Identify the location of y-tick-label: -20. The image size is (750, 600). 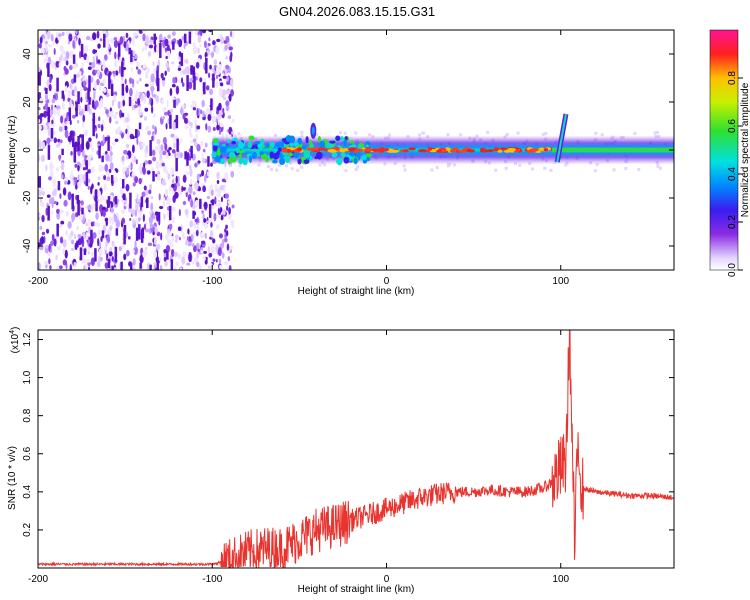
(27, 197).